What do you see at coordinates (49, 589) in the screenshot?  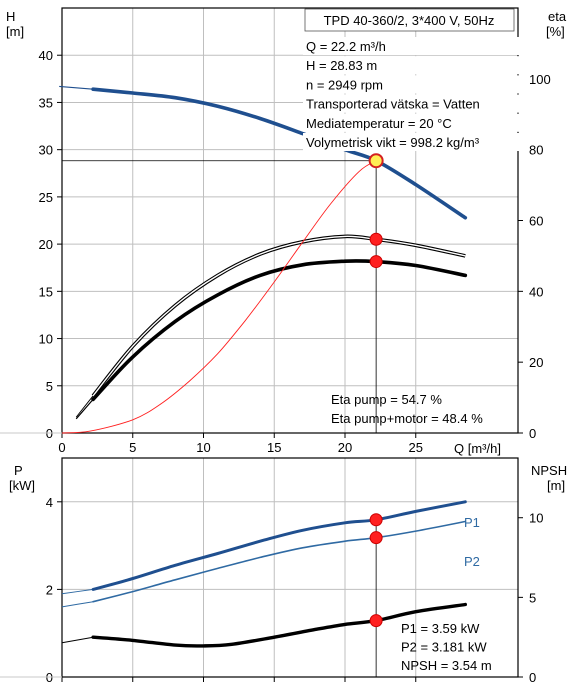 I see `y-left-tick-label: 2` at bounding box center [49, 589].